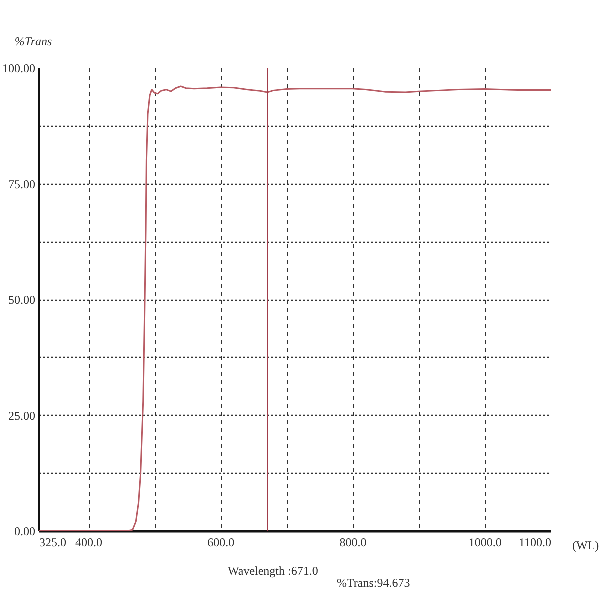  What do you see at coordinates (353, 543) in the screenshot?
I see `x-tick-label: 800.0` at bounding box center [353, 543].